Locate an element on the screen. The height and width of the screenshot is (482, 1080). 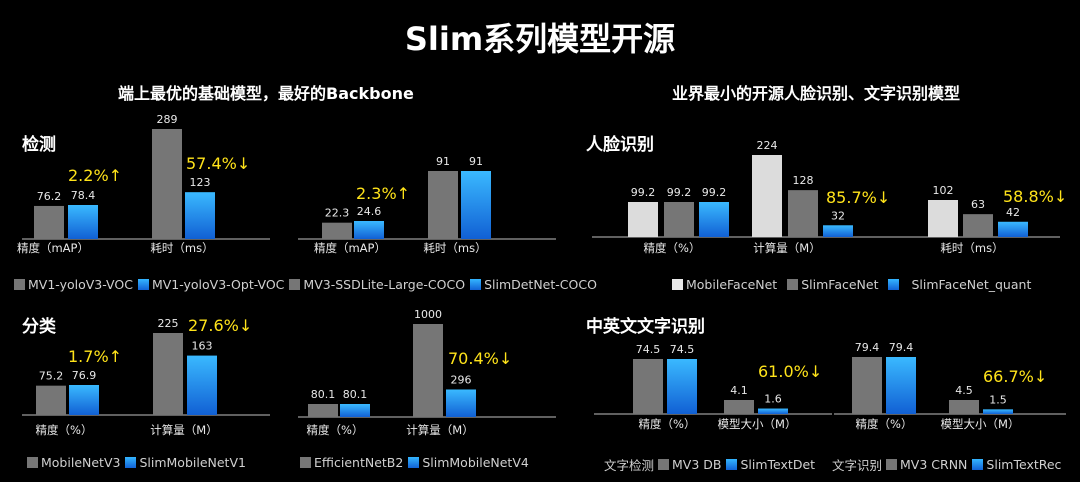
legend-item: MV1-yoloV3-Opt-VOC is located at coordinates (210, 284).